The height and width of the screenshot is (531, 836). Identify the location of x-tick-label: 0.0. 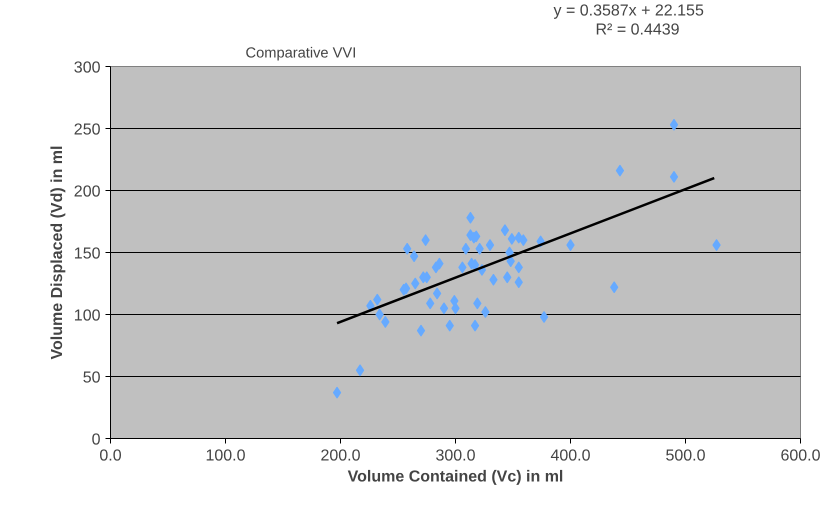
(110, 456).